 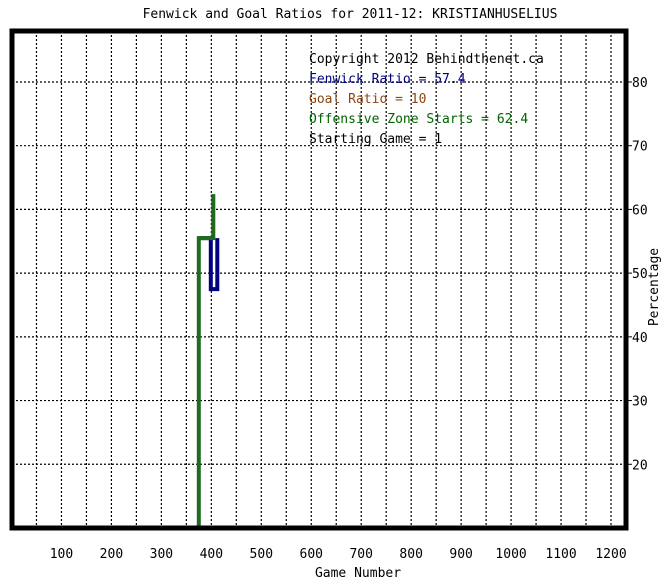 What do you see at coordinates (640, 210) in the screenshot?
I see `y-tick-label: 60` at bounding box center [640, 210].